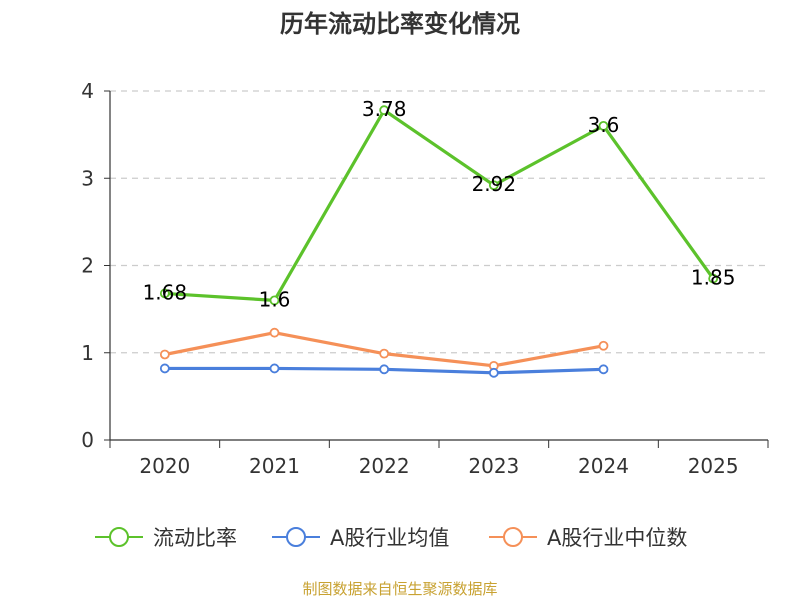 The height and width of the screenshot is (600, 800). I want to click on x-tick-label: 2023, so click(493, 466).